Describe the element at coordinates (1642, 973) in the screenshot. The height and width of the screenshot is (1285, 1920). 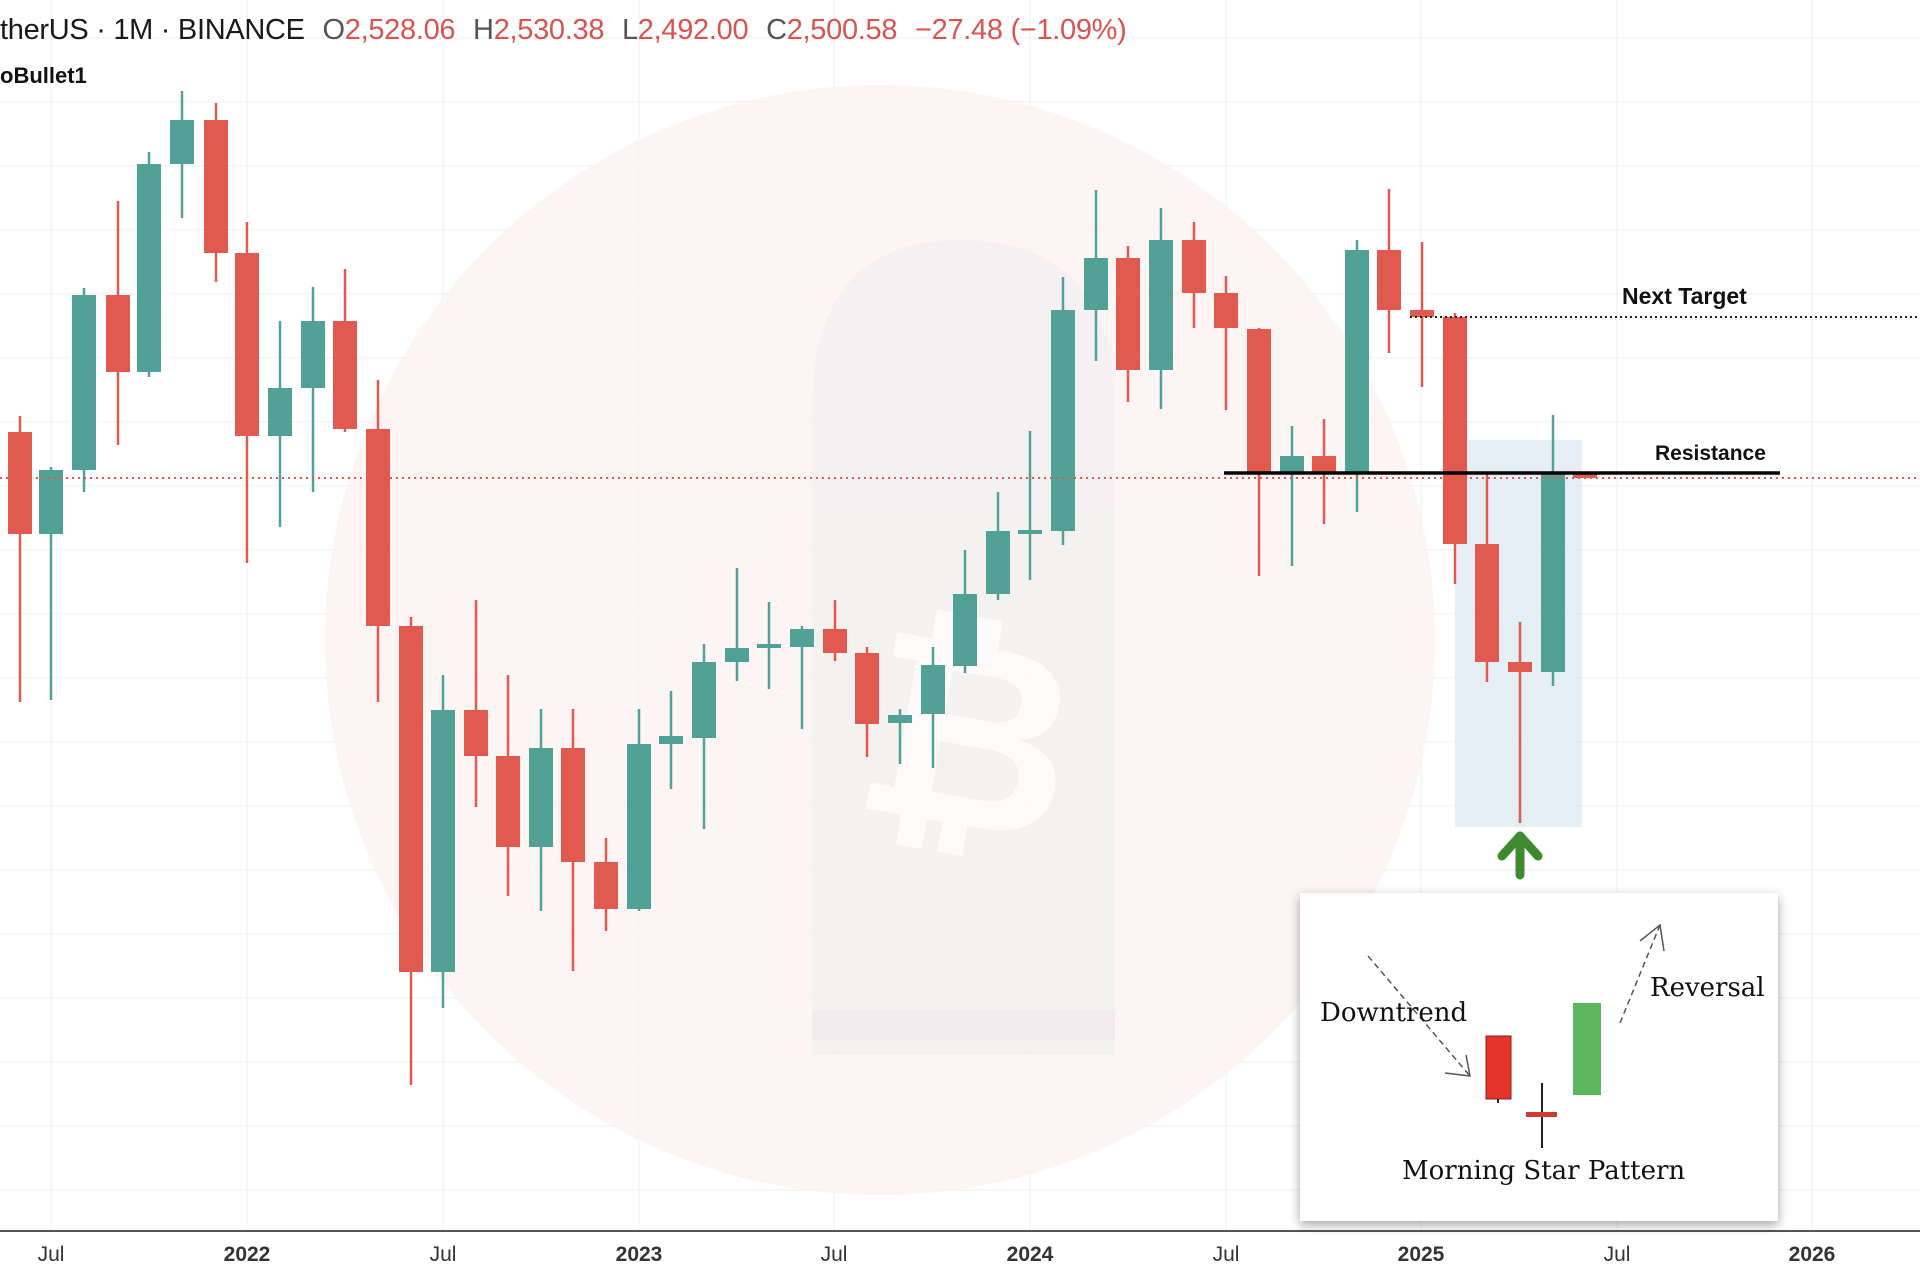
I see `reversal-arrow-icon` at that location.